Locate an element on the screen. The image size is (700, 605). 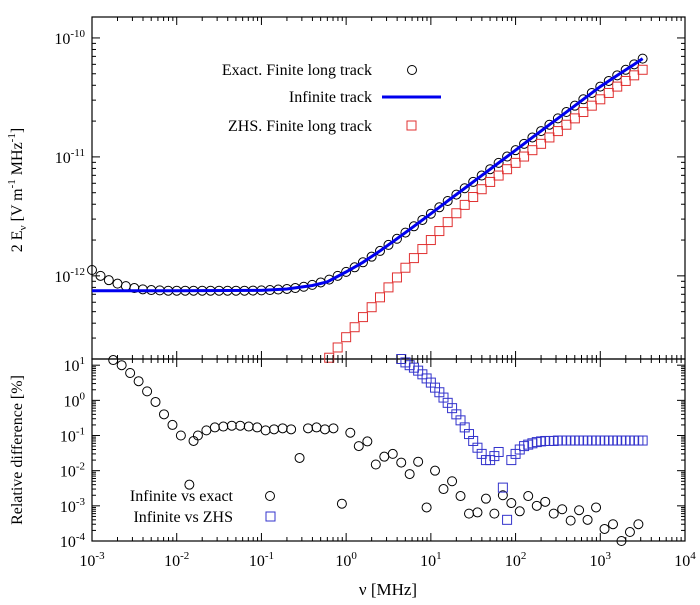
x-tick-label: 10⁻³ is located at coordinates (92, 560).